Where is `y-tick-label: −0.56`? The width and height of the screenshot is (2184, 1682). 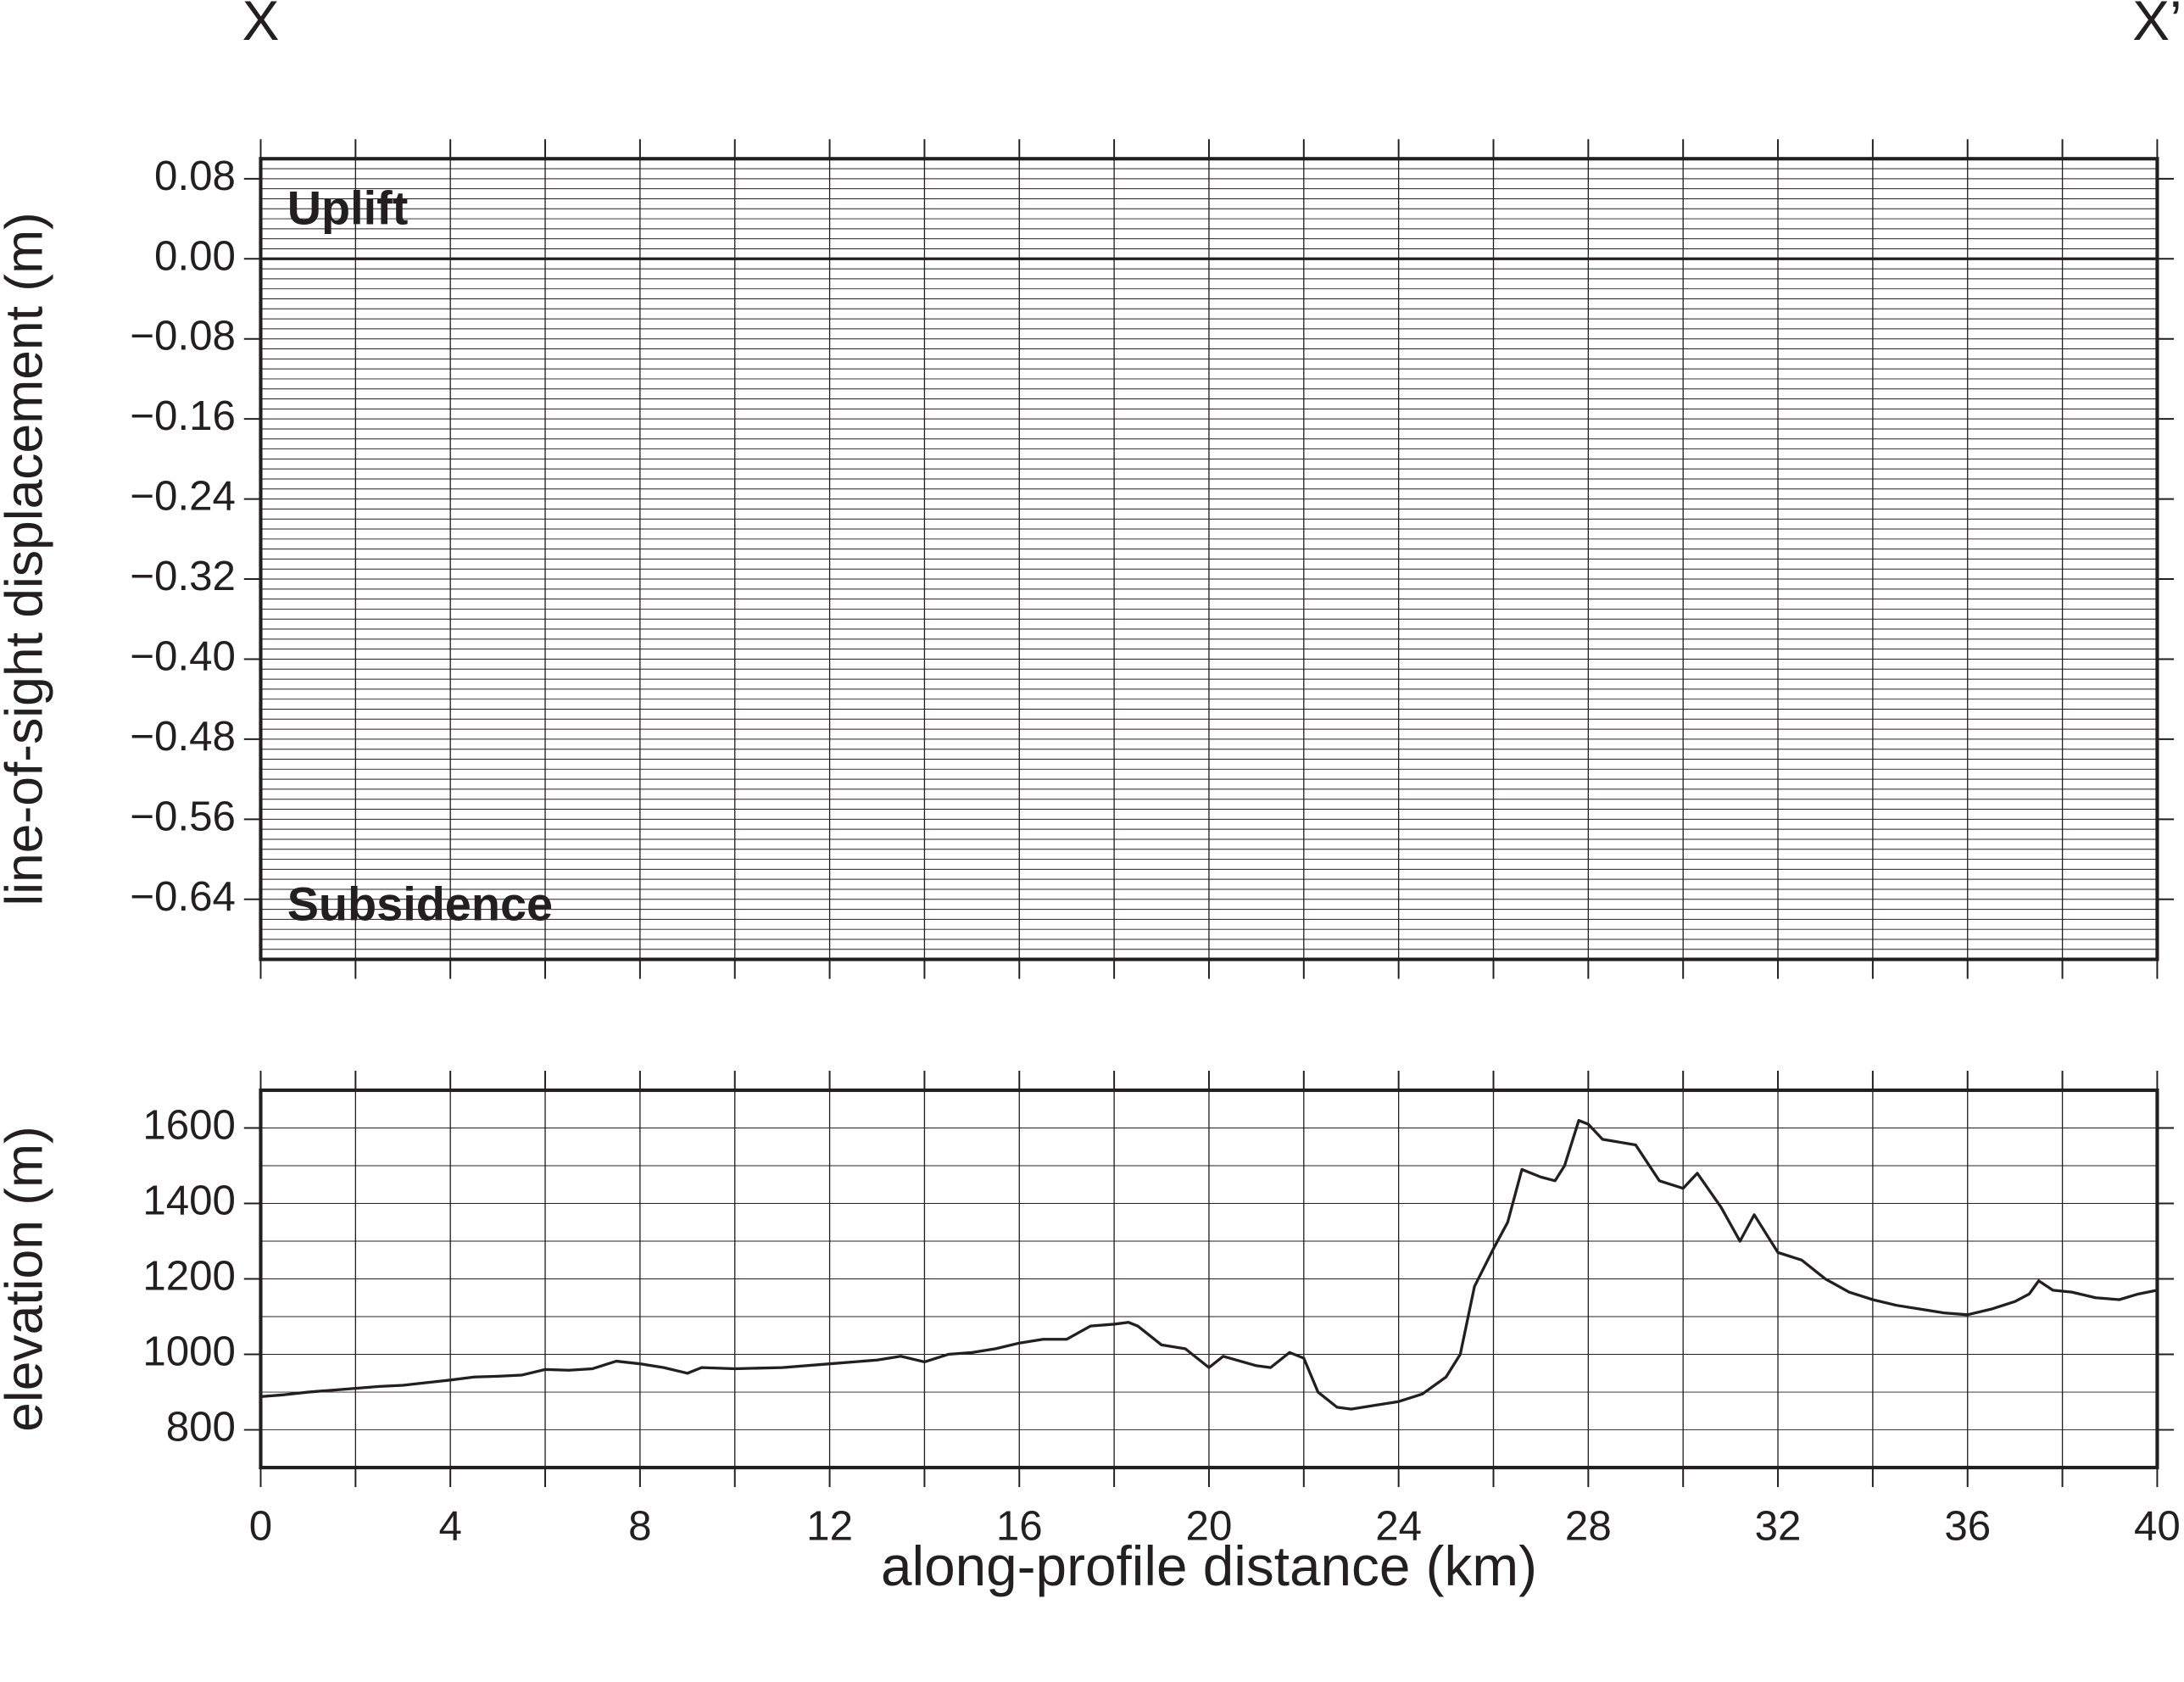 y-tick-label: −0.56 is located at coordinates (183, 816).